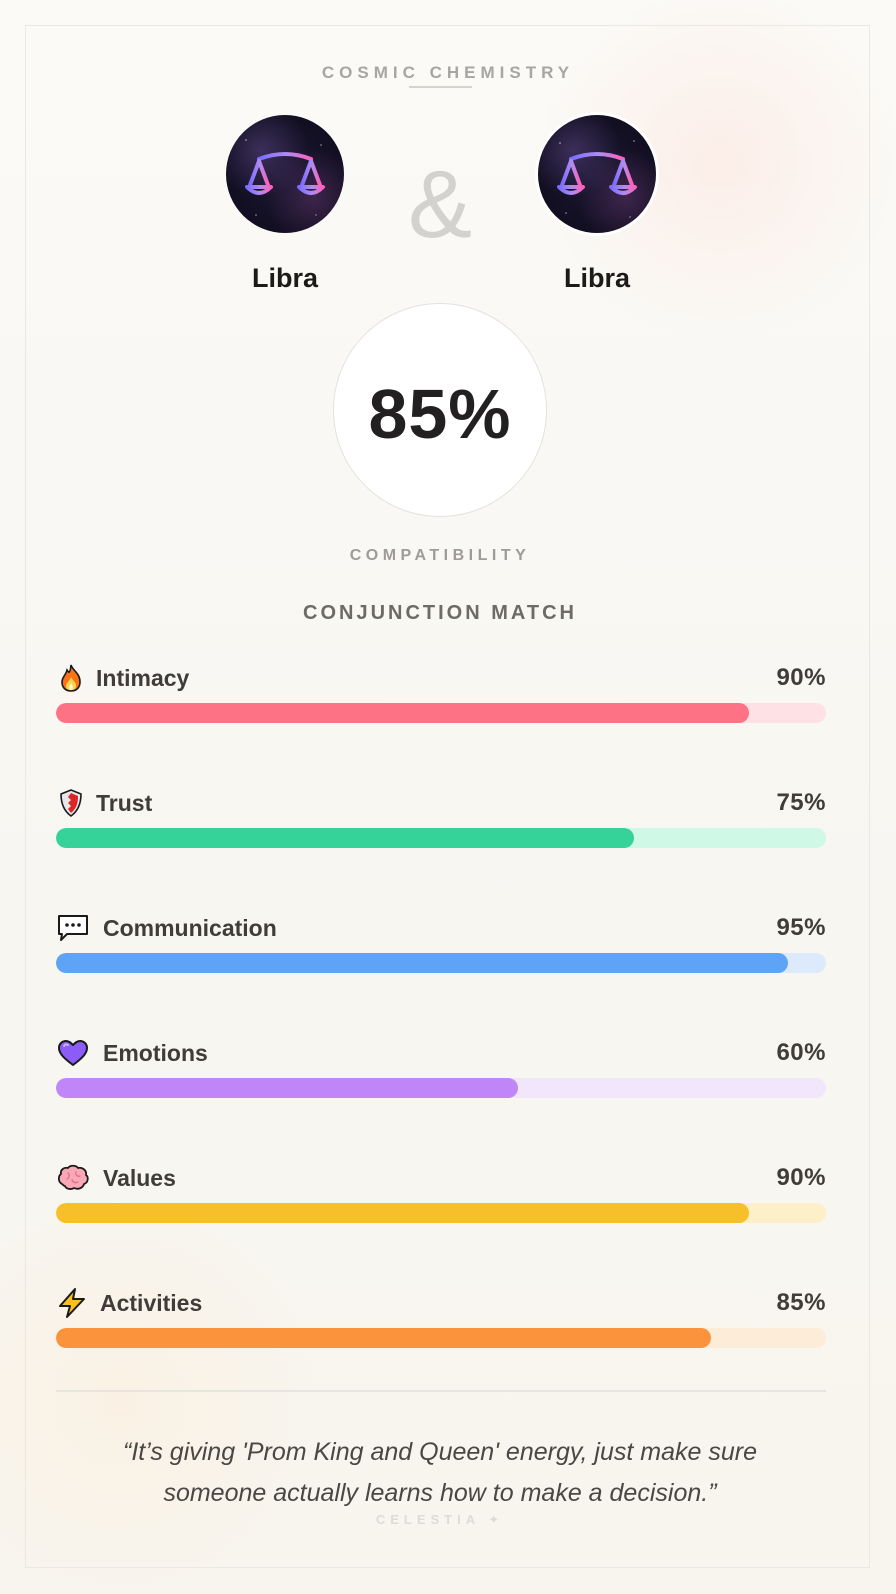 The height and width of the screenshot is (1594, 896). What do you see at coordinates (71, 803) in the screenshot?
I see `shield-icon` at bounding box center [71, 803].